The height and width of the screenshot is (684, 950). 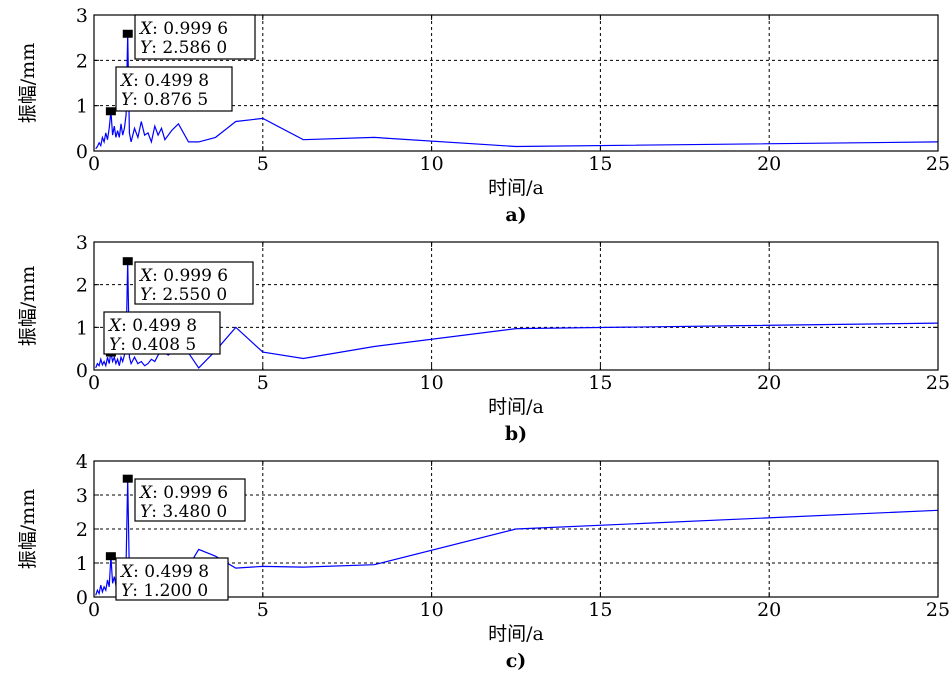 What do you see at coordinates (515, 215) in the screenshot?
I see `panel-label: a)` at bounding box center [515, 215].